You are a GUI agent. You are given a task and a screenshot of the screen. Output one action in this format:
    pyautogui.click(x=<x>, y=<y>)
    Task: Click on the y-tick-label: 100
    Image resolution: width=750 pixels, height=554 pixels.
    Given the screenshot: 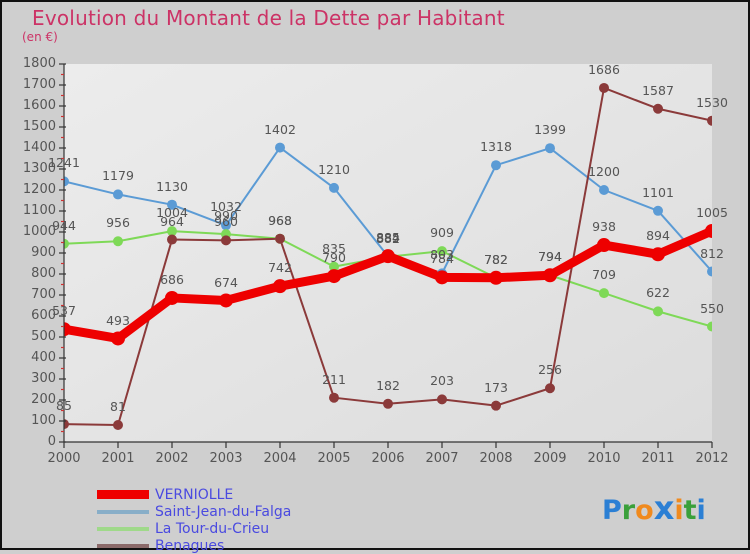 What is the action you would take?
    pyautogui.click(x=43, y=420)
    